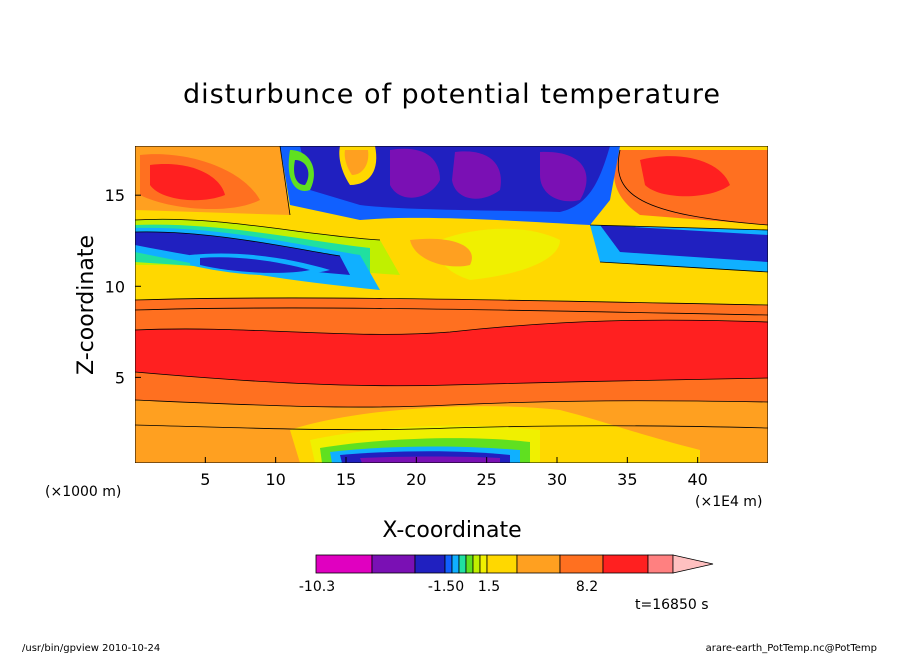  I want to click on x-tick-label: 35, so click(627, 479).